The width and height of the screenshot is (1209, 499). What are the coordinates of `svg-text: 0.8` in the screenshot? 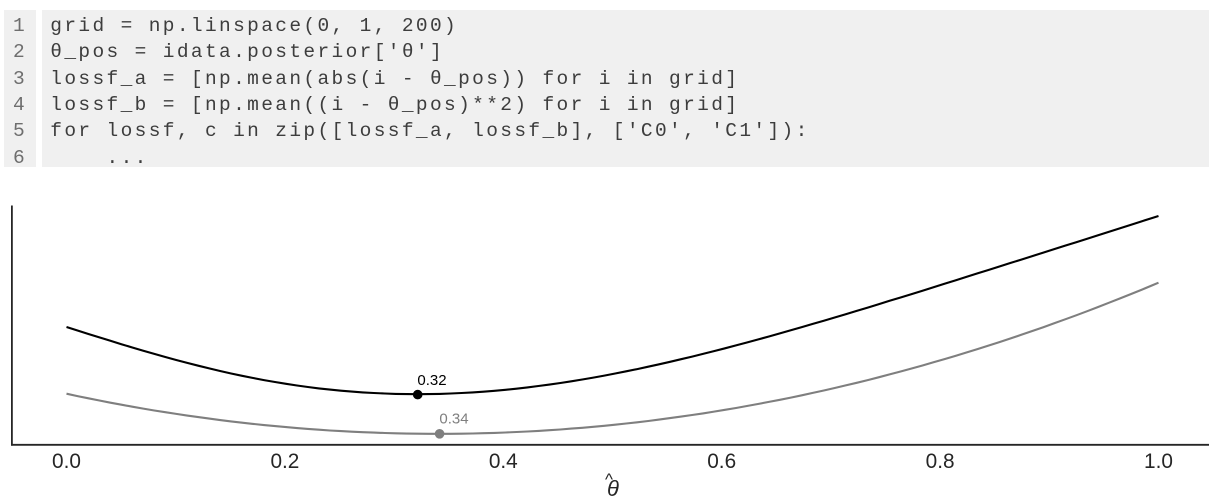 It's located at (940, 461).